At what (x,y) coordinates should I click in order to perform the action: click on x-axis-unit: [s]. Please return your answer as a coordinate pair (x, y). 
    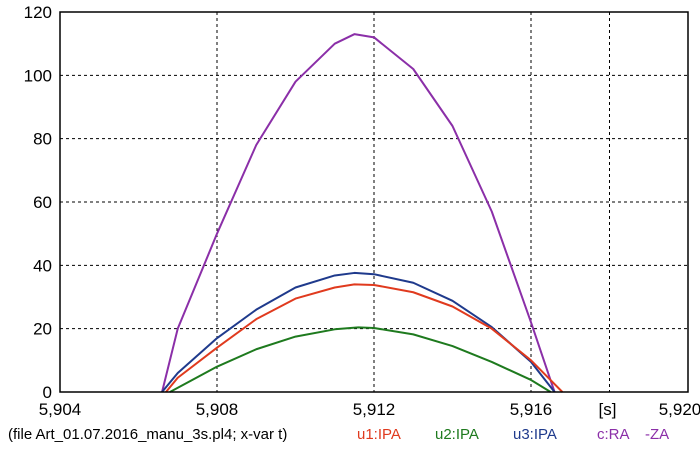
    Looking at the image, I should click on (608, 409).